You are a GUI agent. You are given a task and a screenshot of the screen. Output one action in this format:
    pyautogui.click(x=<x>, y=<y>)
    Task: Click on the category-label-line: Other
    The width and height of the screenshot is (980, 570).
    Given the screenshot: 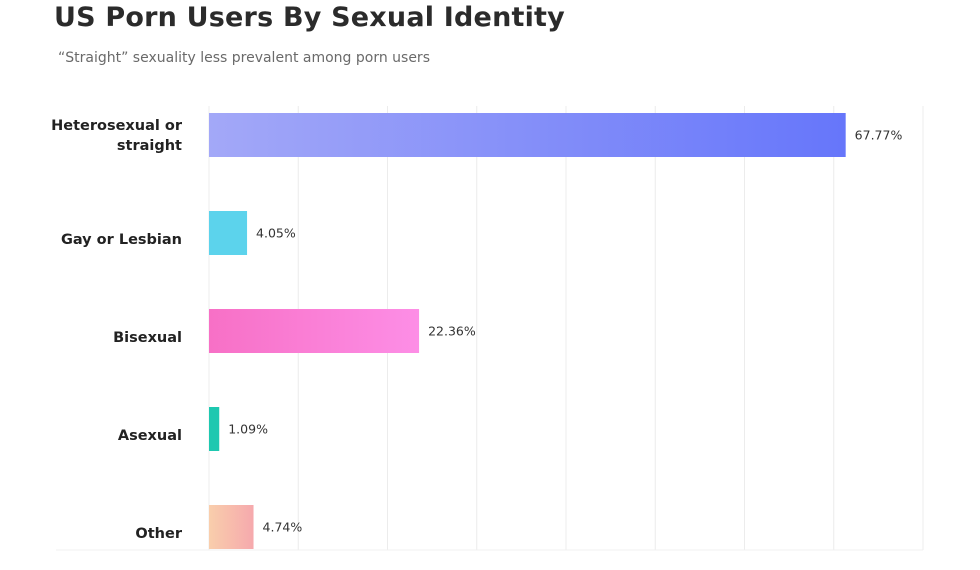 What is the action you would take?
    pyautogui.click(x=158, y=534)
    